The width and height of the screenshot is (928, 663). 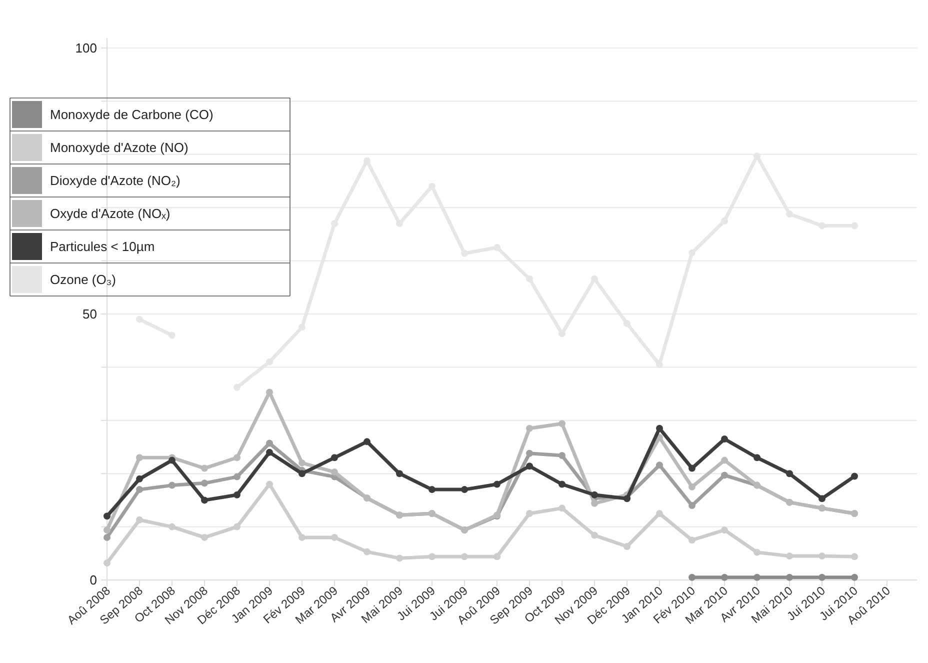 I want to click on legend-label: Particules < 10µm, so click(x=102, y=246).